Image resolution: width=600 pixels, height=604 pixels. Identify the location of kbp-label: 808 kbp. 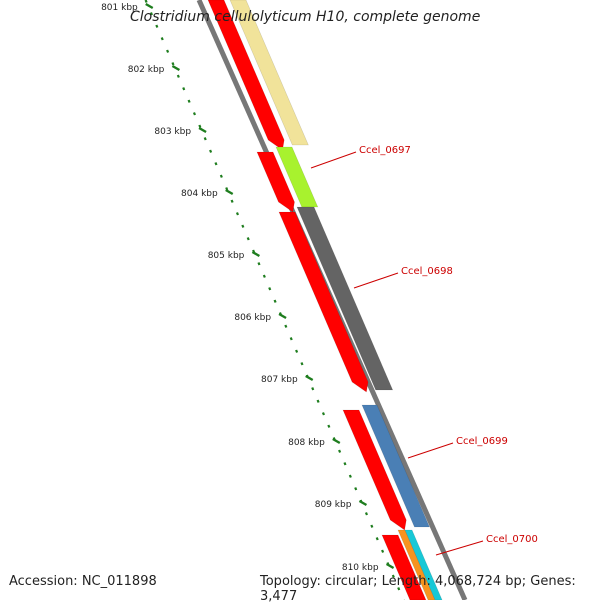
(306, 443).